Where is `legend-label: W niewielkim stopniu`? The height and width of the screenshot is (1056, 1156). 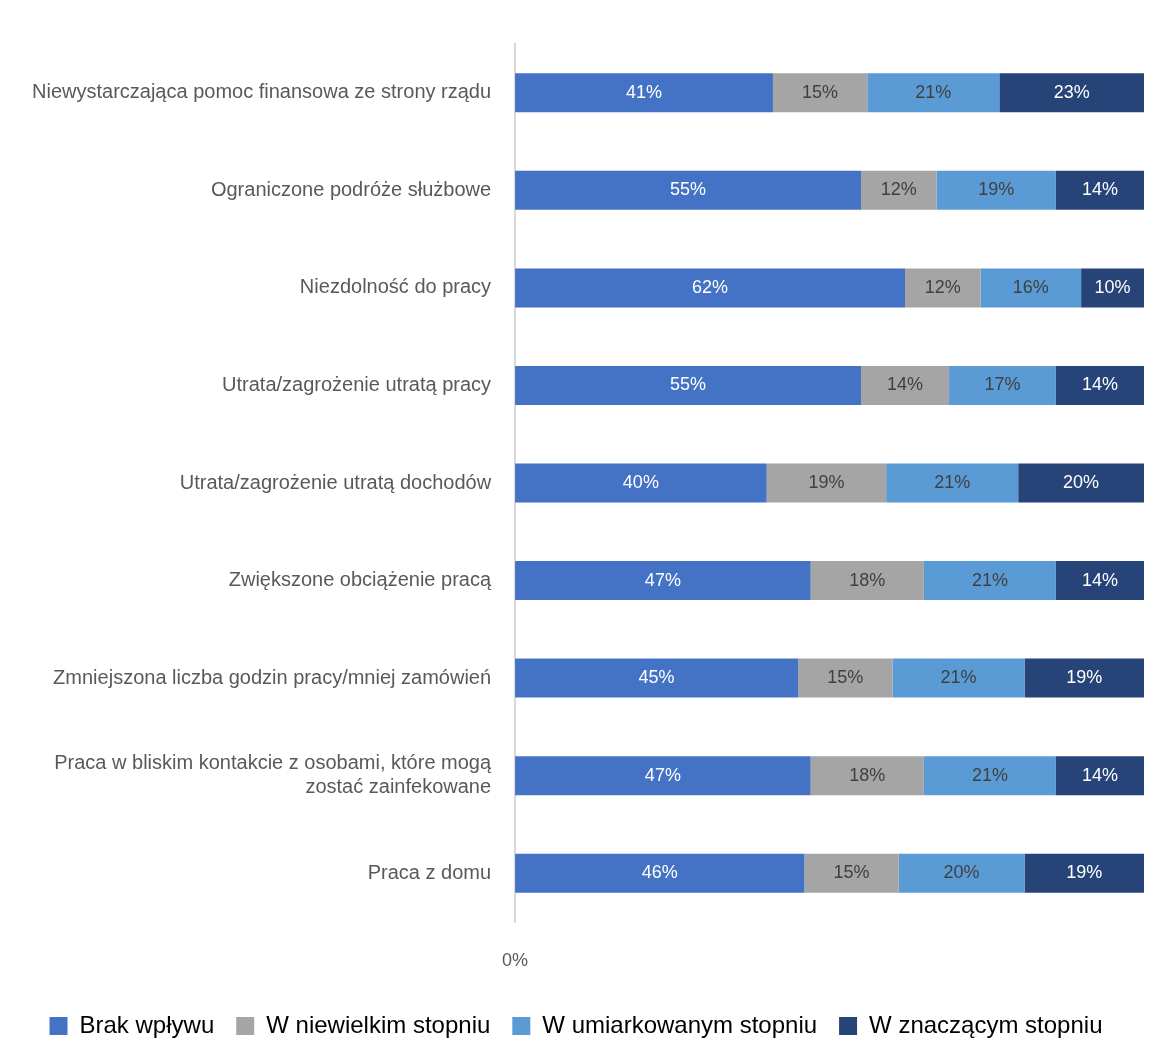
legend-label: W niewielkim stopniu is located at coordinates (378, 1024).